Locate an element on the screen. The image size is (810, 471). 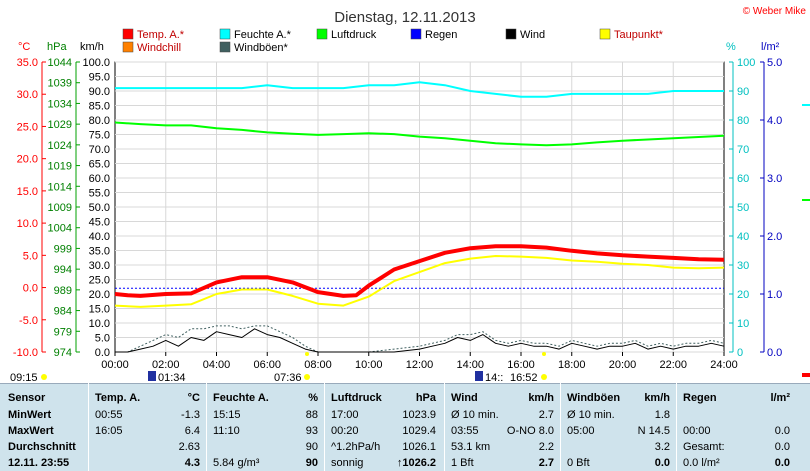
legend-label: Taupunkt* is located at coordinates (639, 35).